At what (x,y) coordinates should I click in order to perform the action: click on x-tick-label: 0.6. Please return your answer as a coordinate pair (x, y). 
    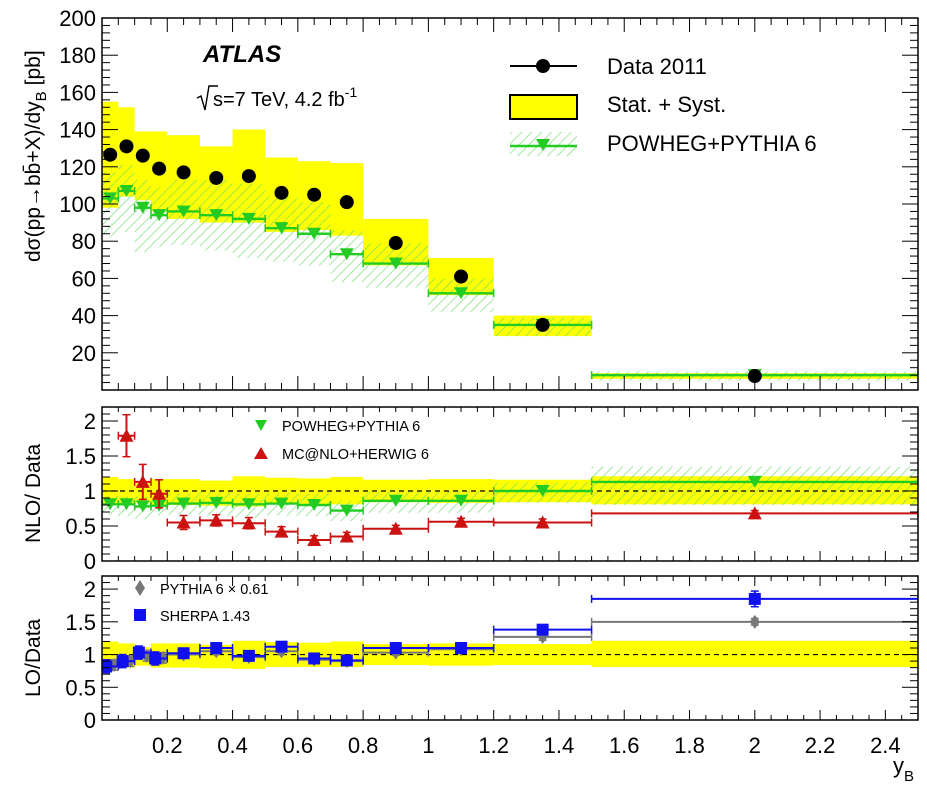
    Looking at the image, I should click on (298, 745).